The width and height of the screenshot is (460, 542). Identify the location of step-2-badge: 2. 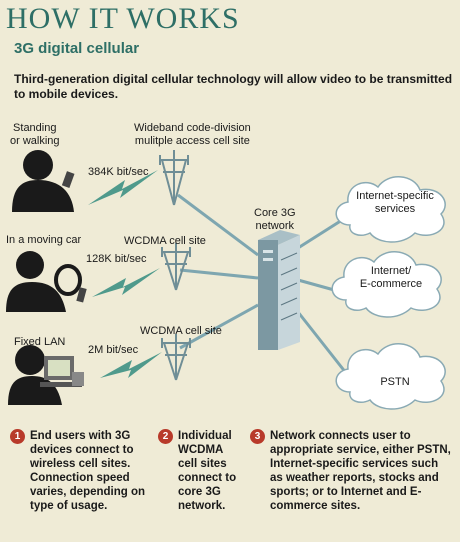
(165, 436).